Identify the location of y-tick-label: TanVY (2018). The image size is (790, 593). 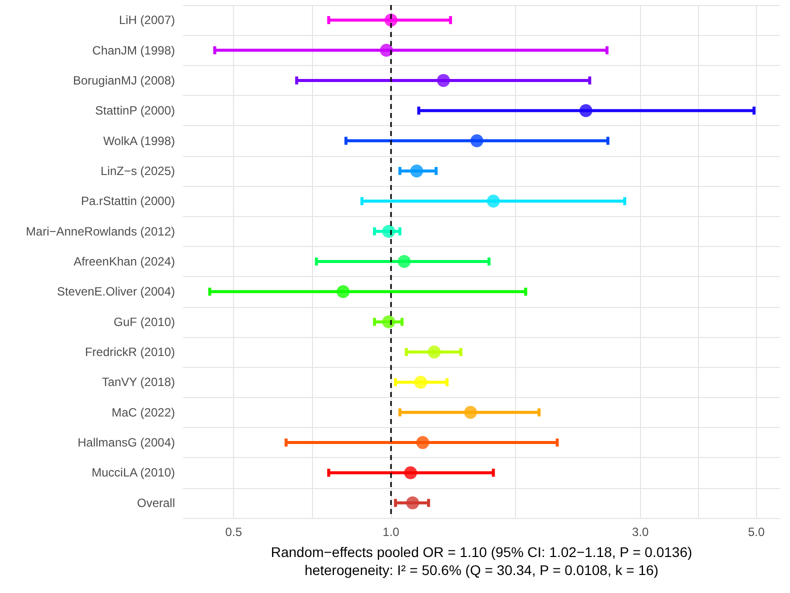
(138, 382).